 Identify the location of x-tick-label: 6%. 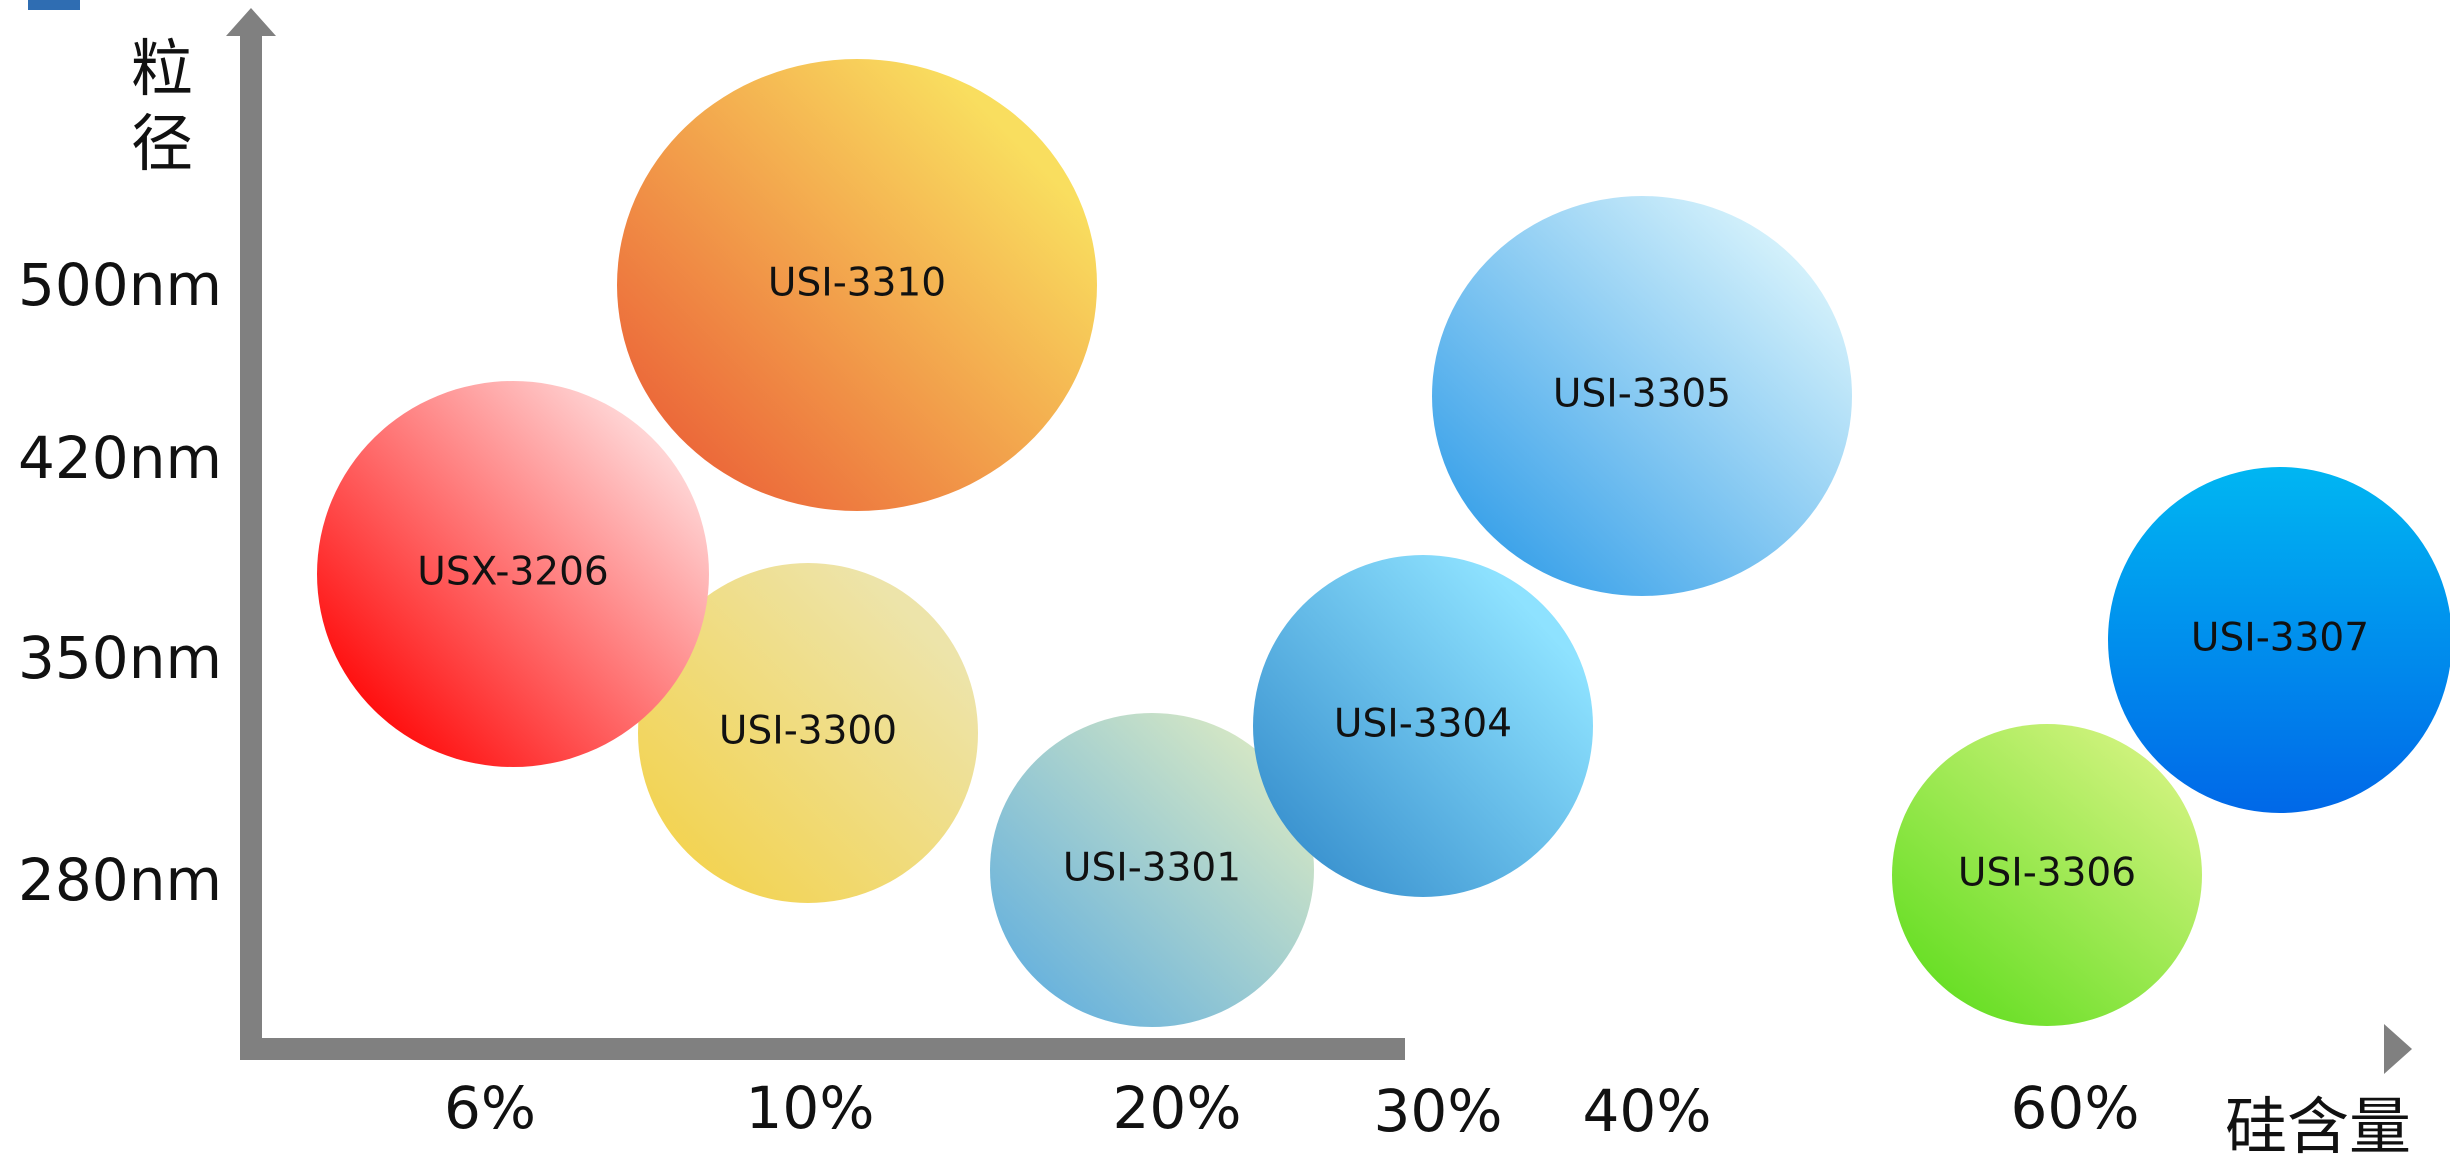
(490, 1108).